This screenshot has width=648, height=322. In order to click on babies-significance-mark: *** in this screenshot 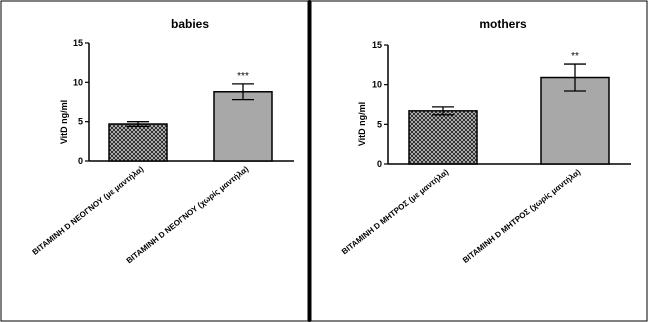, I will do `click(243, 76)`.